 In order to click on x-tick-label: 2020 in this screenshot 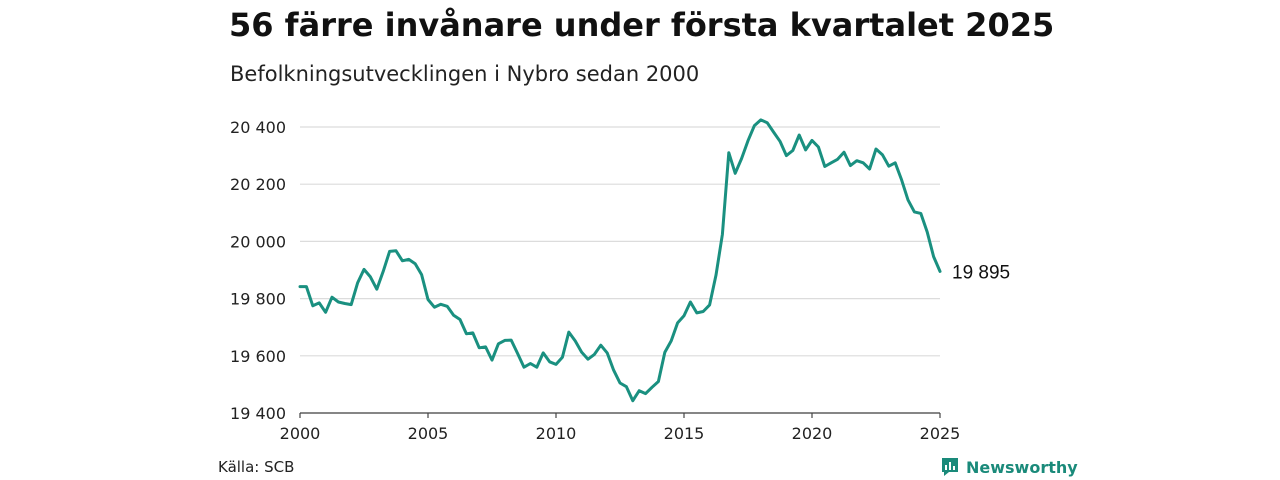, I will do `click(812, 433)`.